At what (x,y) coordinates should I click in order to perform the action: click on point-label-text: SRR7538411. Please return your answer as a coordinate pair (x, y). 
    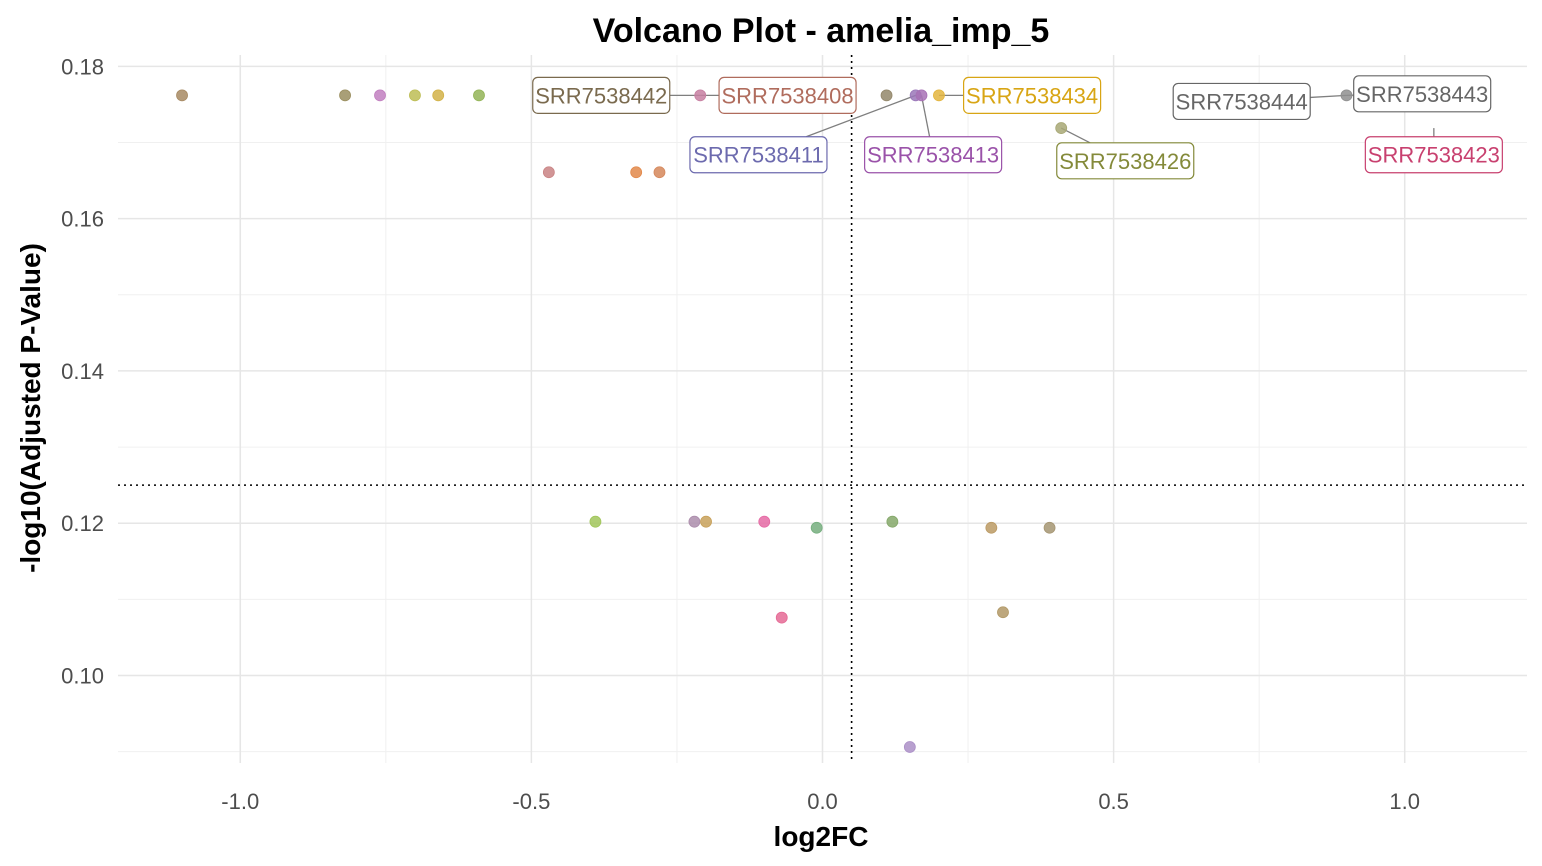
    Looking at the image, I should click on (758, 155).